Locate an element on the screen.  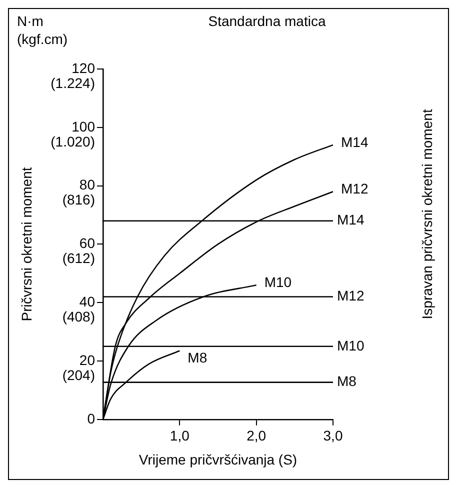
x-tick-label: 2,0 is located at coordinates (256, 436).